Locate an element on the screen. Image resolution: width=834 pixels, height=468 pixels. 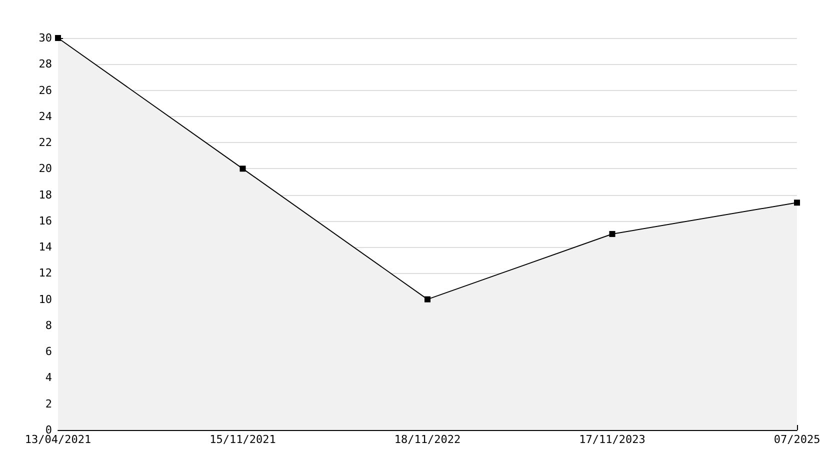
y-tick-label: 6 is located at coordinates (48, 351).